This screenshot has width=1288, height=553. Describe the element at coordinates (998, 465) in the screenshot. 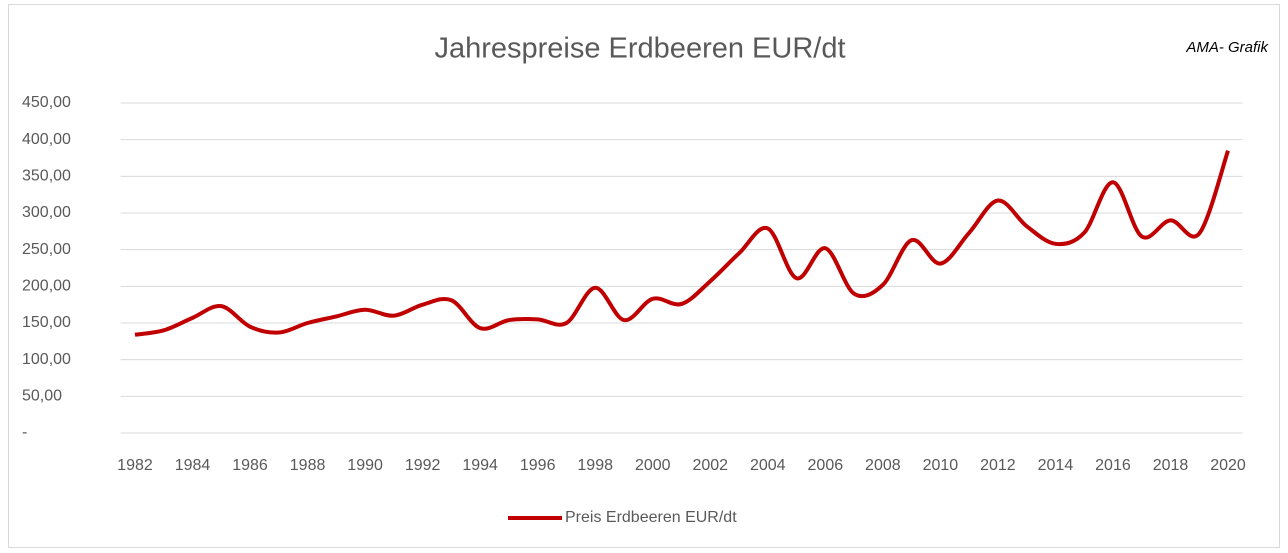

I see `x-tick-label: 2012` at that location.